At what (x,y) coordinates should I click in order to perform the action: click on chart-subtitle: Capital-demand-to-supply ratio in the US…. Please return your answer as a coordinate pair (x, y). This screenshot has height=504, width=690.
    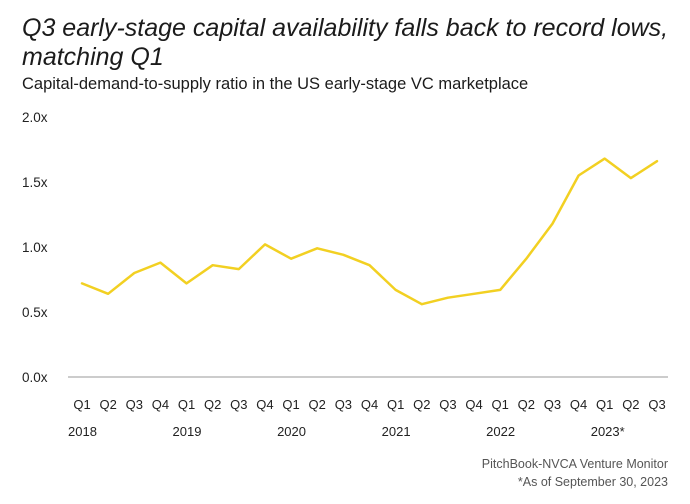
    Looking at the image, I should click on (275, 84).